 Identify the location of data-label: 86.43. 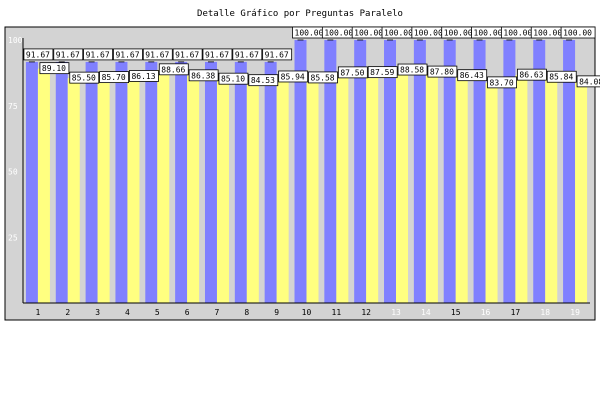
(472, 75).